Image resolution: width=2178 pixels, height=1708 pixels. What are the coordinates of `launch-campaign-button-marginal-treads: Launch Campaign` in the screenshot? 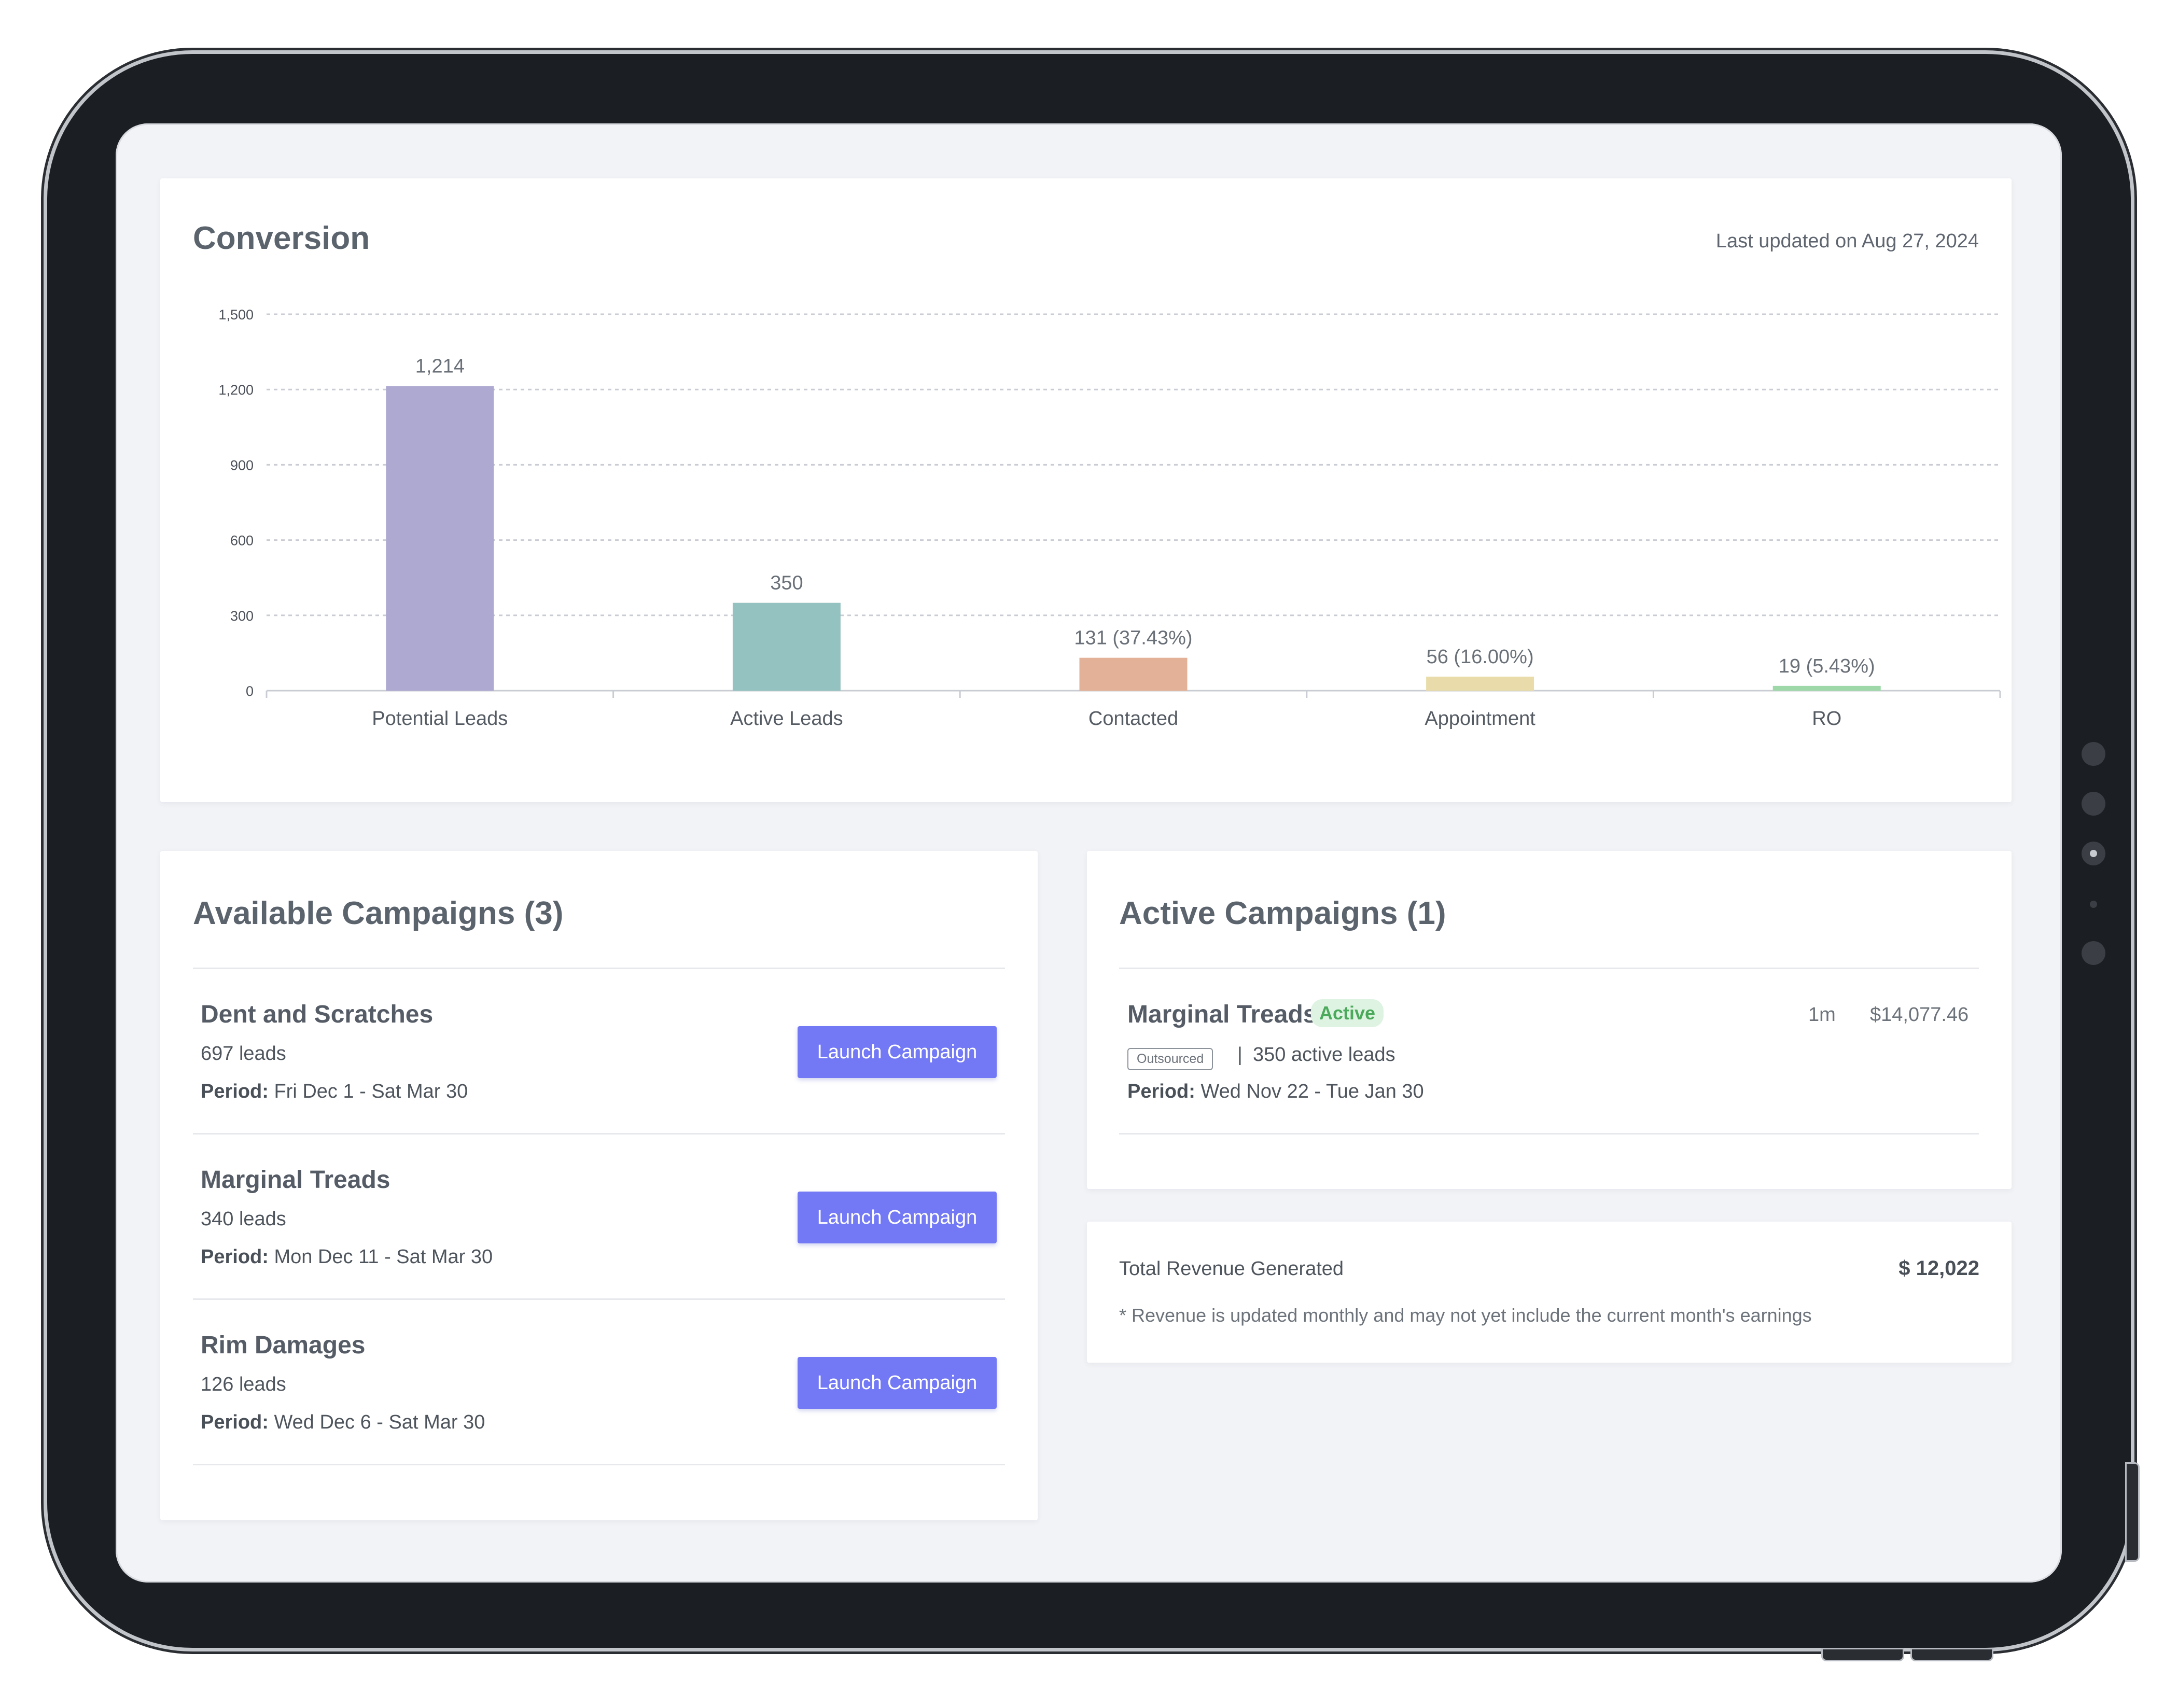 It's located at (897, 1217).